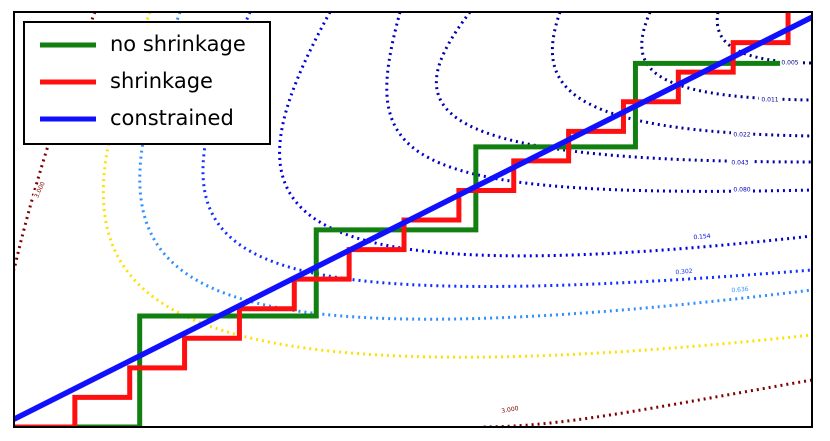 This screenshot has width=830, height=441. I want to click on contour-label: 0.022, so click(741, 135).